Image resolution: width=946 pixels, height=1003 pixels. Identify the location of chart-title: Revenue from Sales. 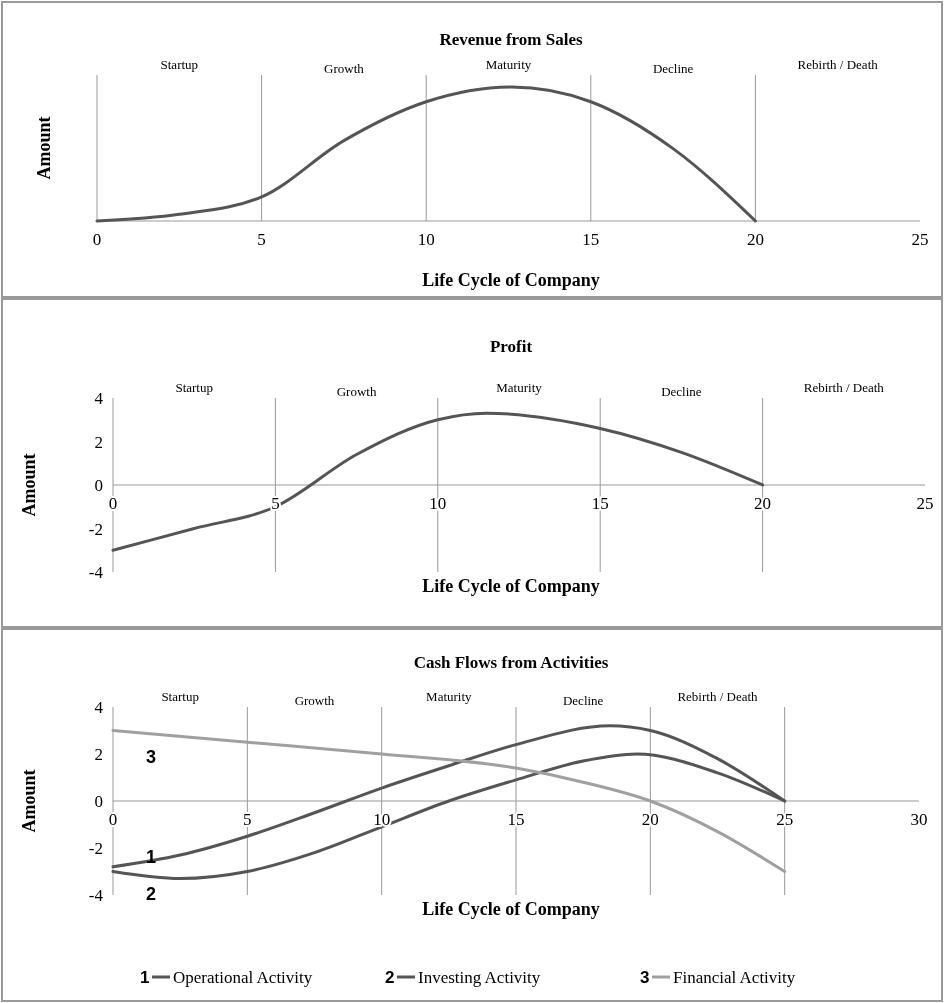
(511, 39).